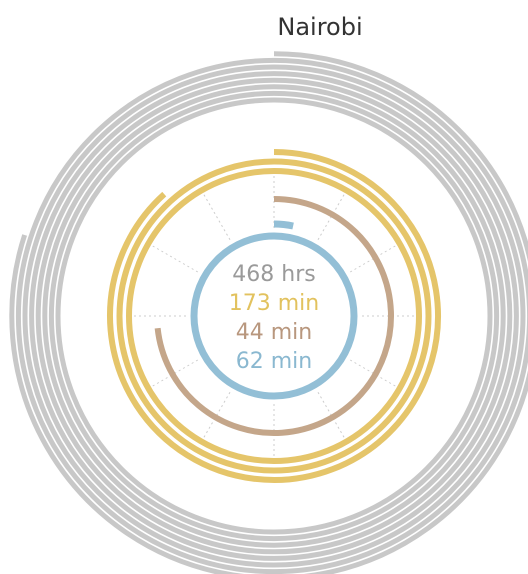  What do you see at coordinates (273, 274) in the screenshot?
I see `value-label: 468 hrs` at bounding box center [273, 274].